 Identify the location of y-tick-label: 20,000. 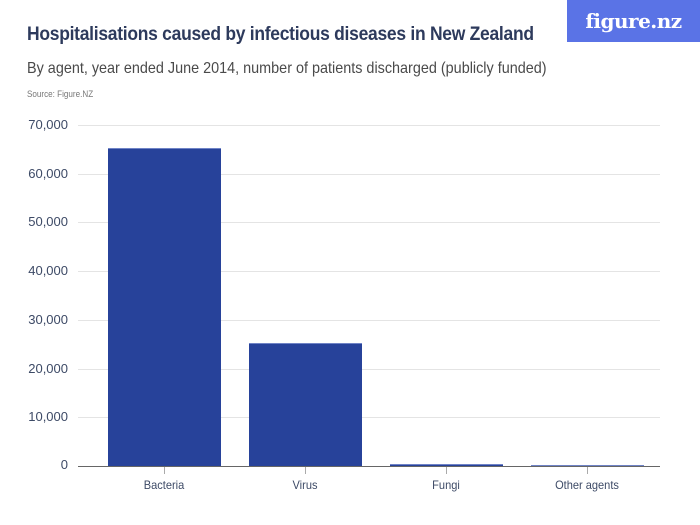
(48, 368).